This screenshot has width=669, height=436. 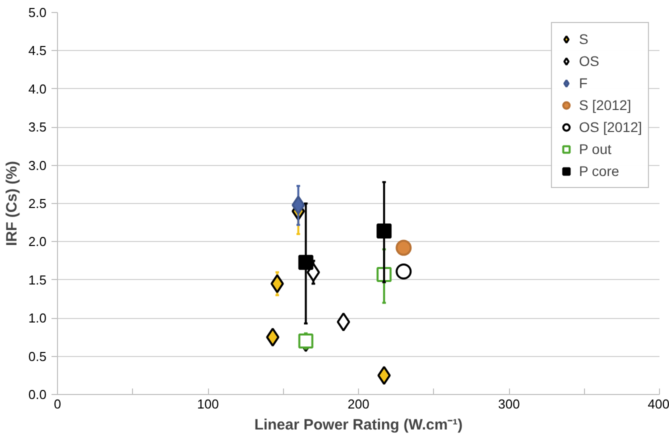 What do you see at coordinates (583, 83) in the screenshot?
I see `legend-label: F` at bounding box center [583, 83].